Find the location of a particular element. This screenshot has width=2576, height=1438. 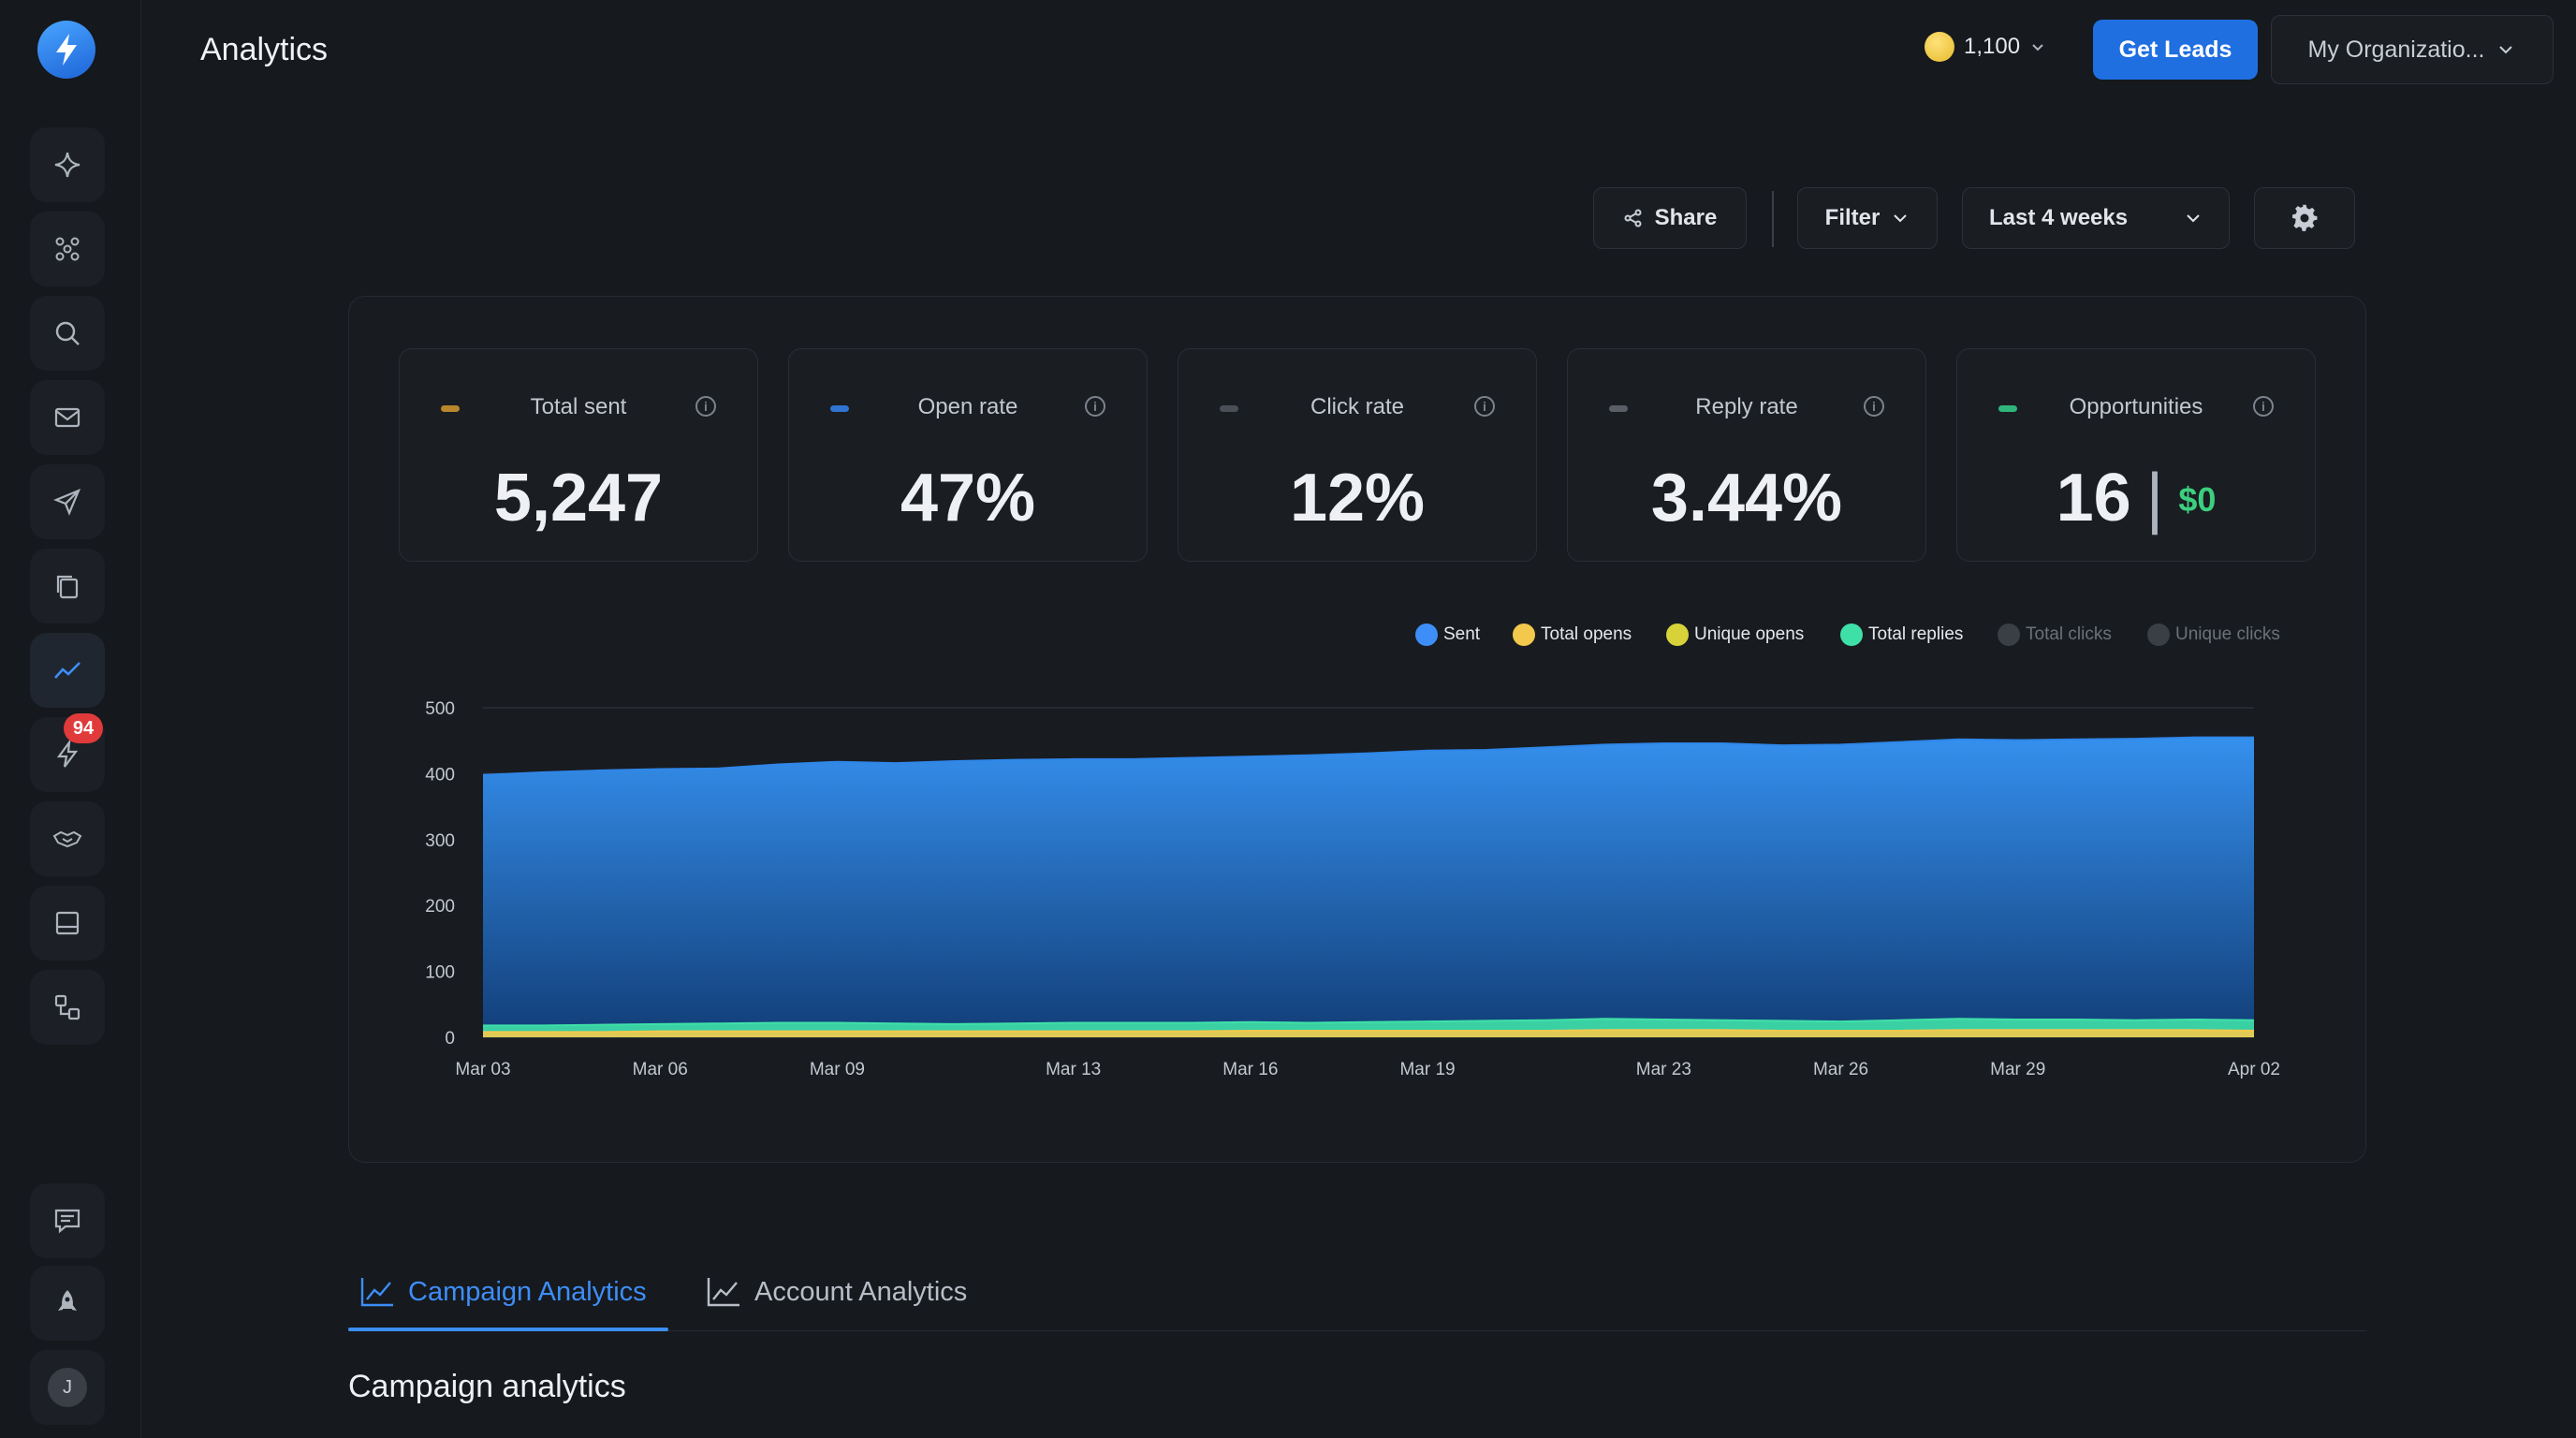

x-tick-label: Mar 29 is located at coordinates (2018, 1069).